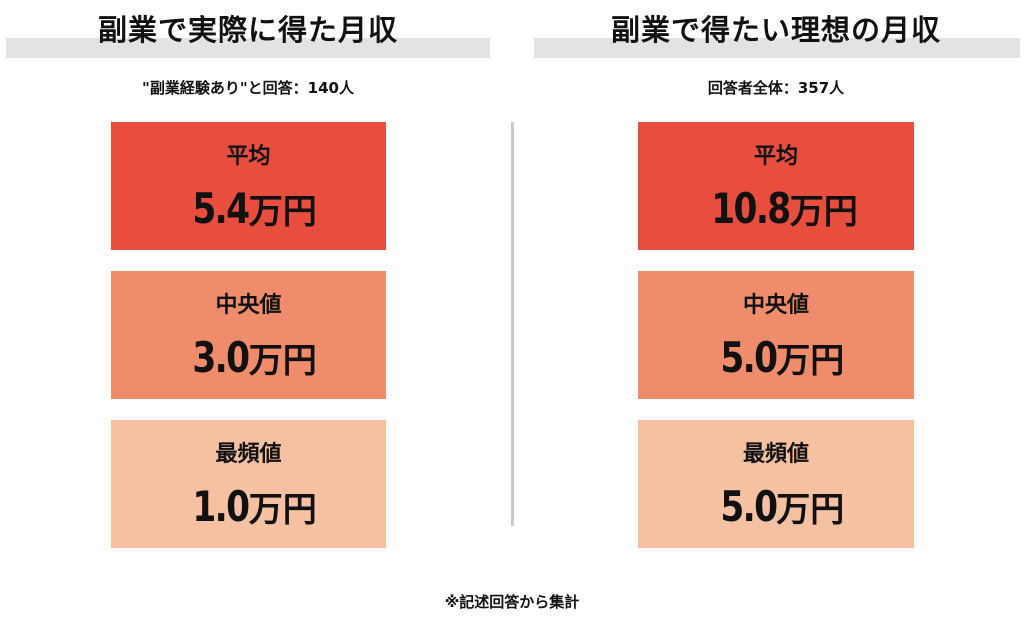 The image size is (1024, 620). I want to click on stat-value-average: 10.8万円, so click(776, 213).